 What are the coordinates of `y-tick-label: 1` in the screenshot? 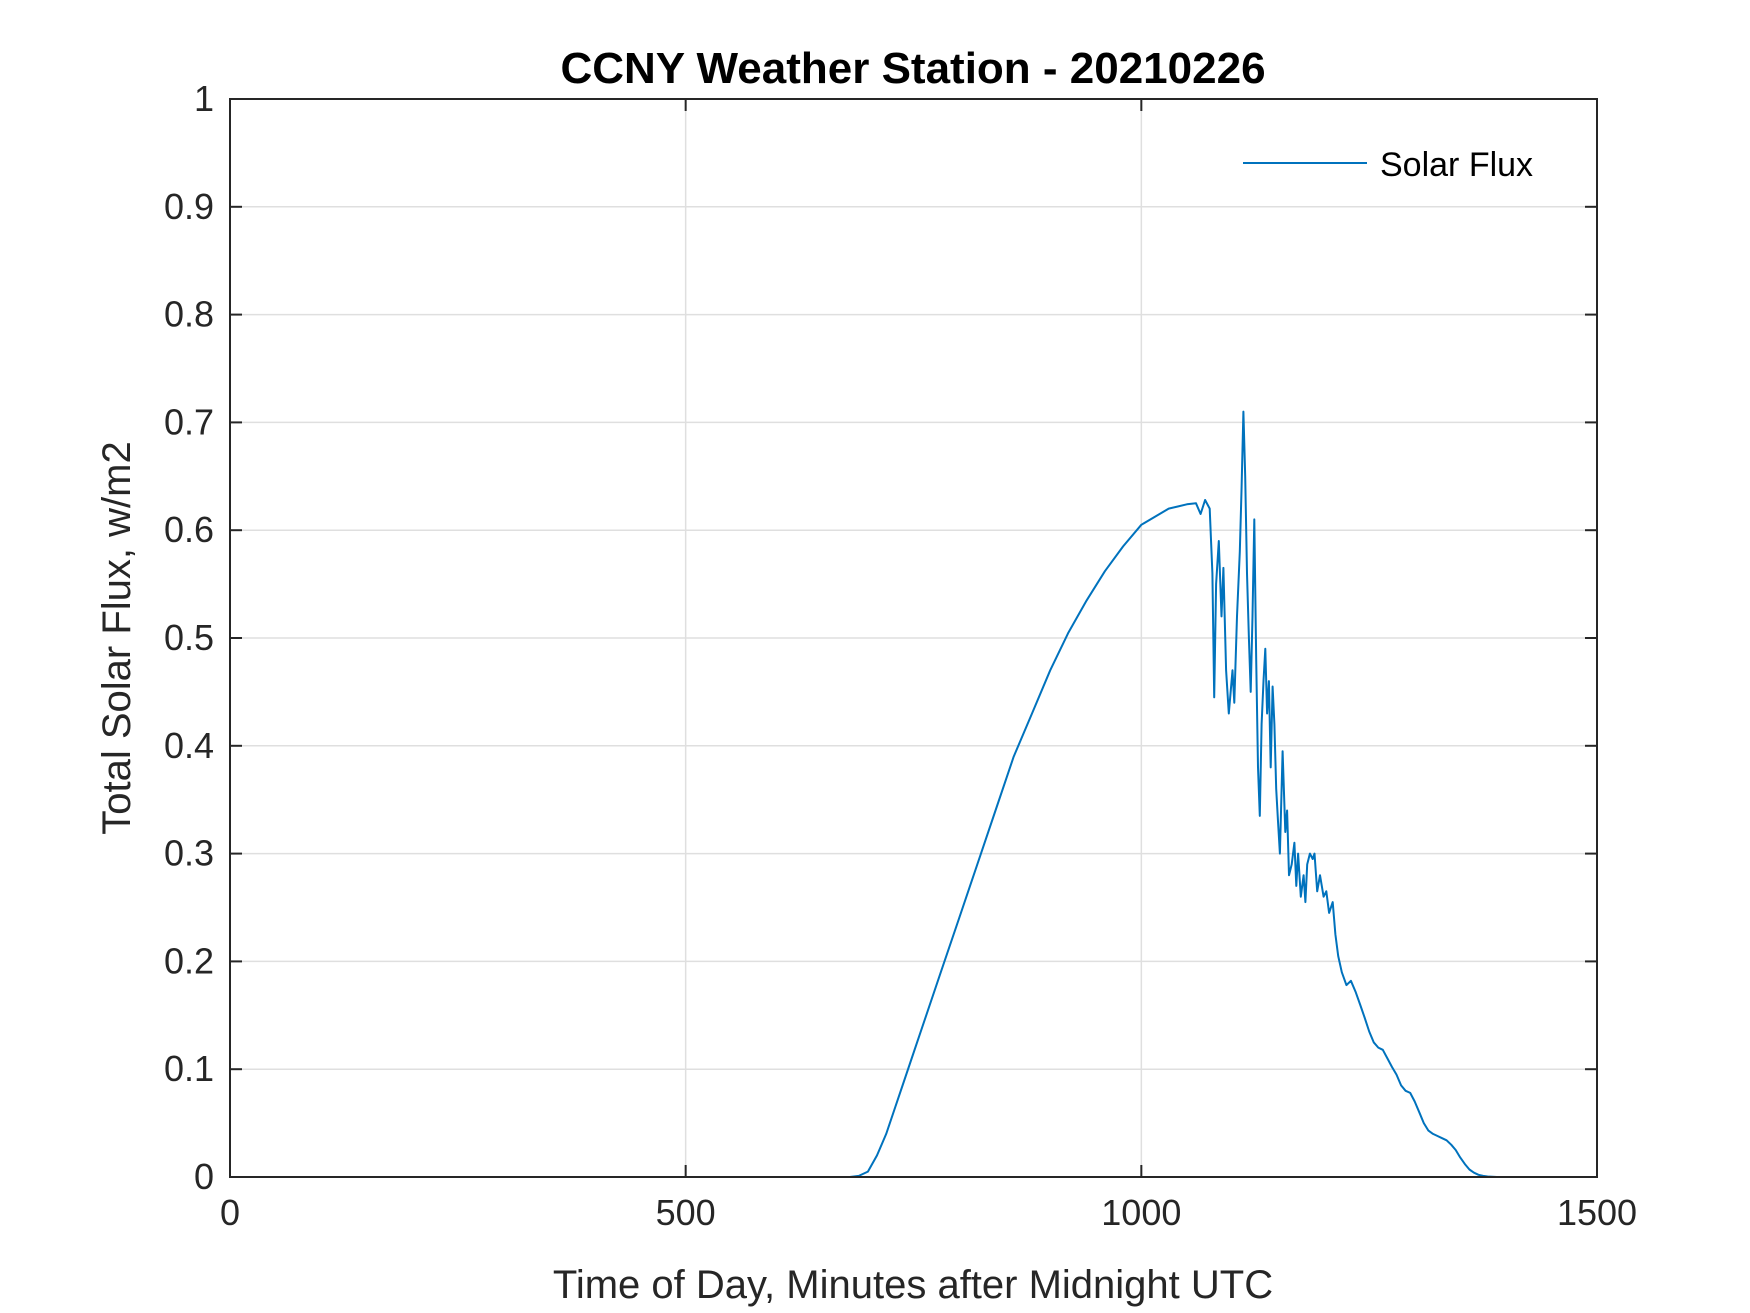 It's located at (204, 98).